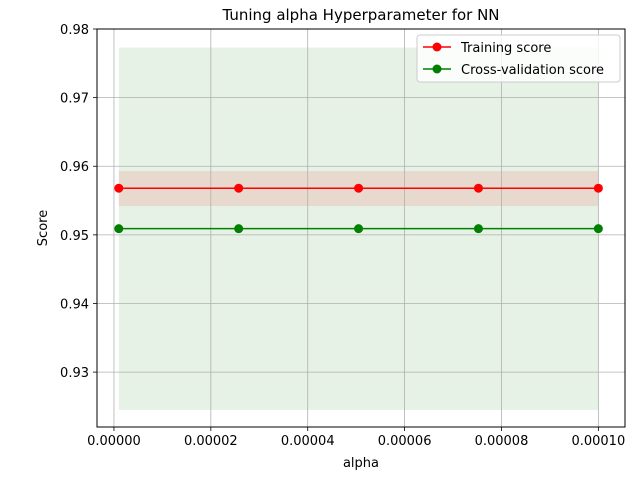 This screenshot has height=480, width=640. Describe the element at coordinates (74, 304) in the screenshot. I see `y-tick-label: 0.94` at that location.